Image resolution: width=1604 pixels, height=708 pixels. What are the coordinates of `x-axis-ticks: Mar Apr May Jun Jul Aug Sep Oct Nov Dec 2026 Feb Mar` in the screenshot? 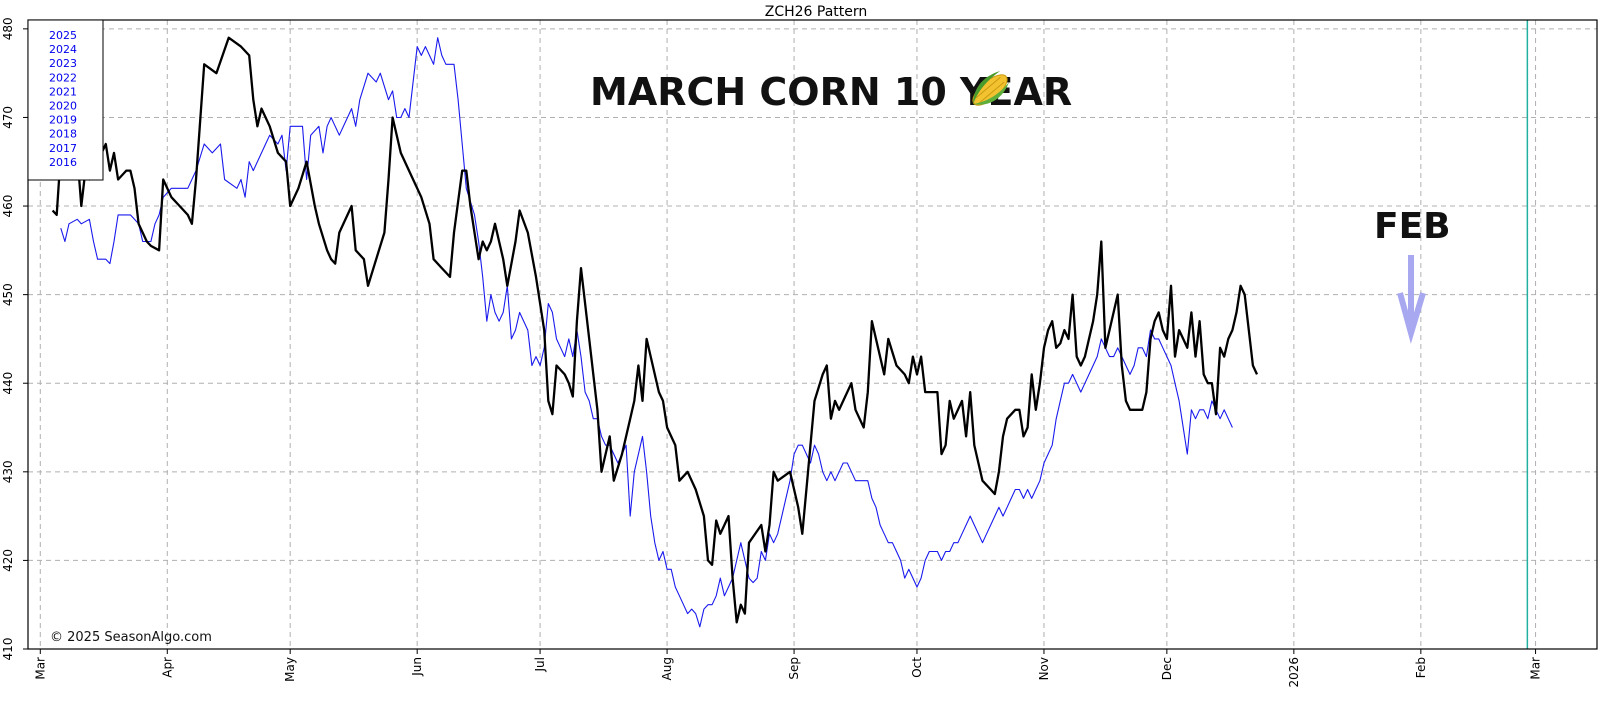 It's located at (788, 668).